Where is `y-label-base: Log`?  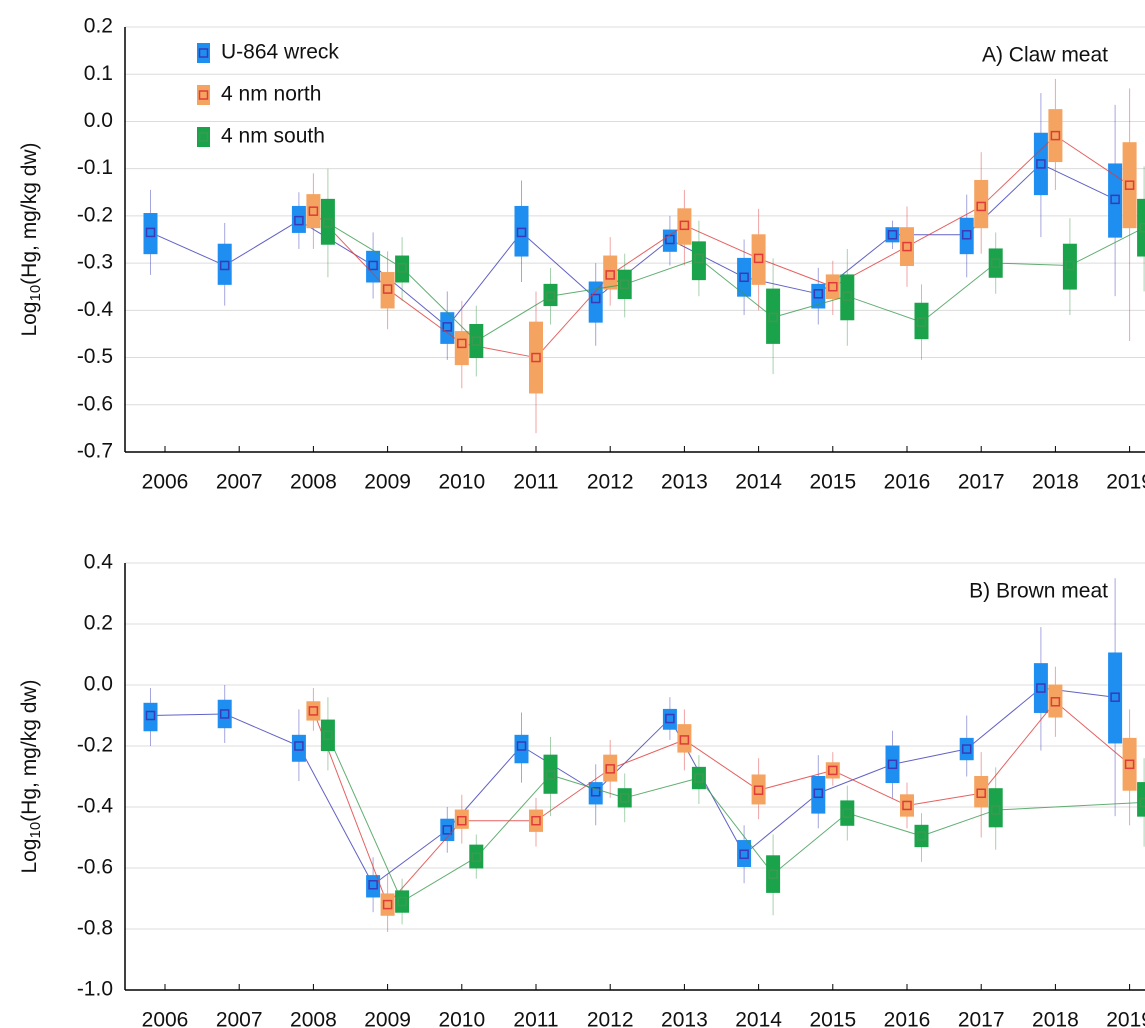
y-label-base: Log is located at coordinates (29, 319).